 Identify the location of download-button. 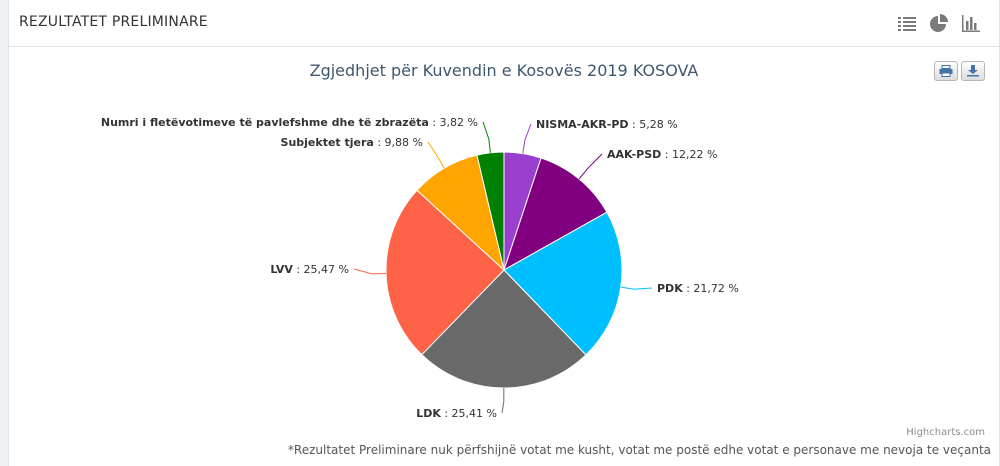
(973, 71).